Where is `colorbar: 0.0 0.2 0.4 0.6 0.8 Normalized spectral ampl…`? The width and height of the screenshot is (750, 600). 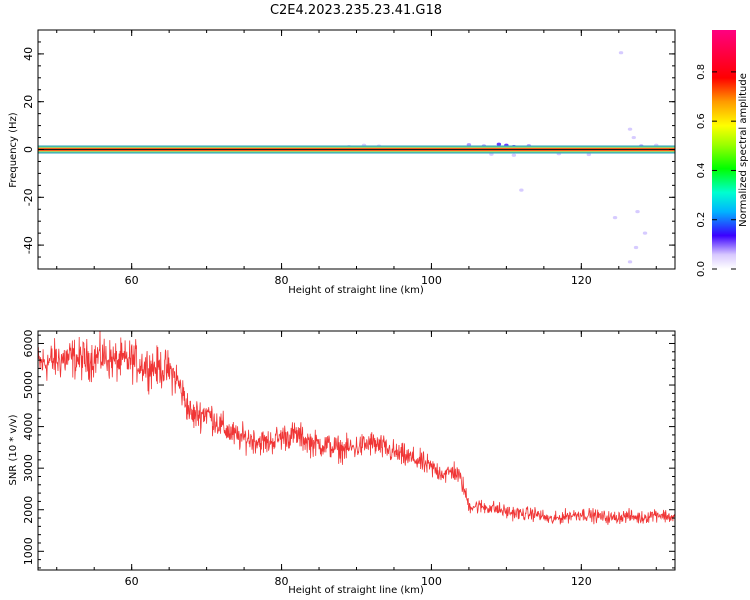
colorbar: 0.0 0.2 0.4 0.6 0.8 Normalized spectral ampl… is located at coordinates (722, 153).